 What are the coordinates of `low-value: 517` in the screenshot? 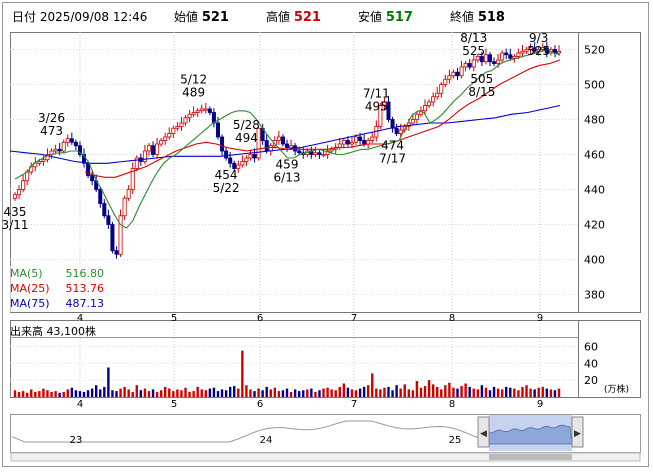 It's located at (399, 17).